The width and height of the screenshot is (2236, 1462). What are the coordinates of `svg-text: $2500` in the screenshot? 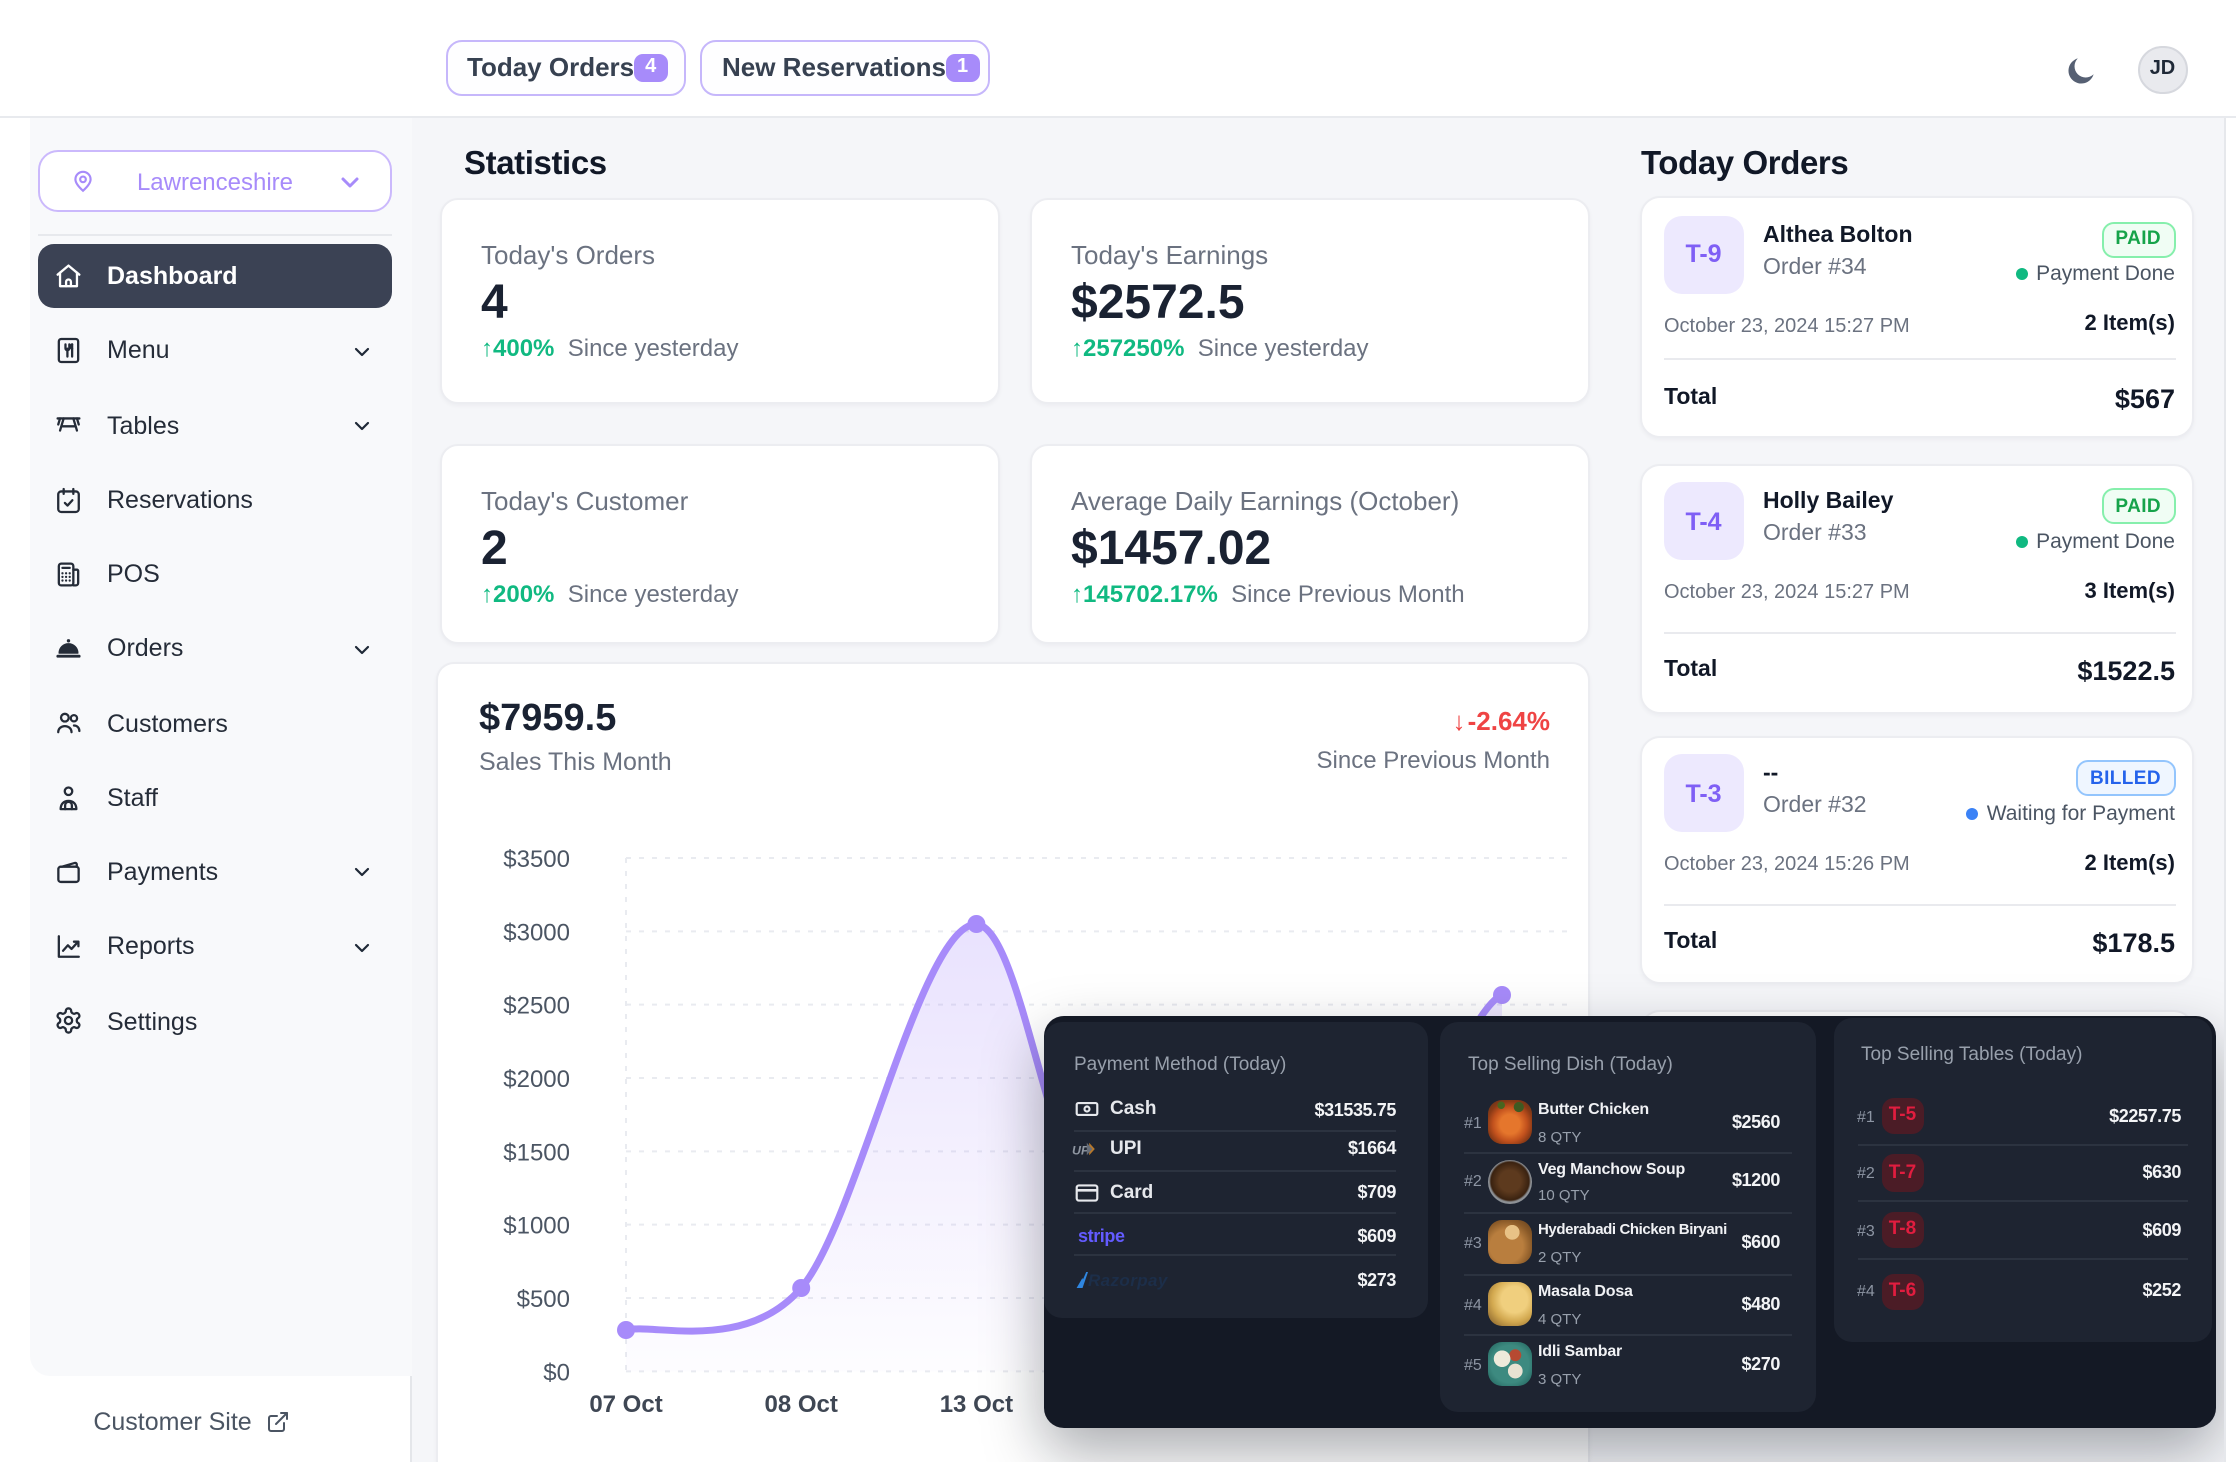 It's located at (536, 1006).